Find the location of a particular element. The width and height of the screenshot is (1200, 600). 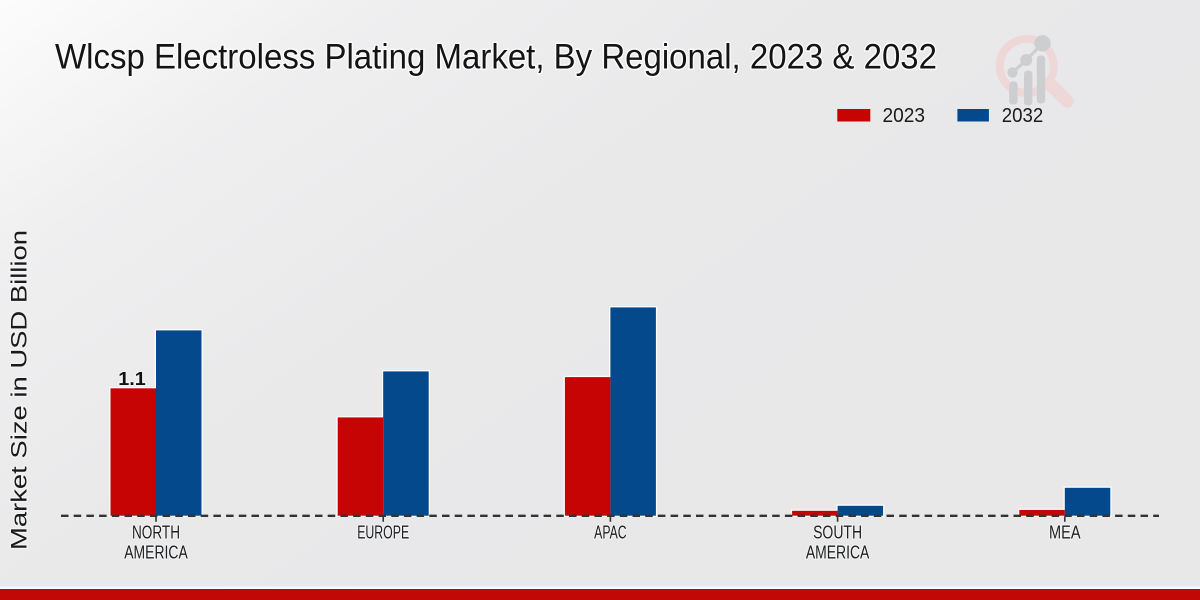

svg-text: EUROPE is located at coordinates (383, 533).